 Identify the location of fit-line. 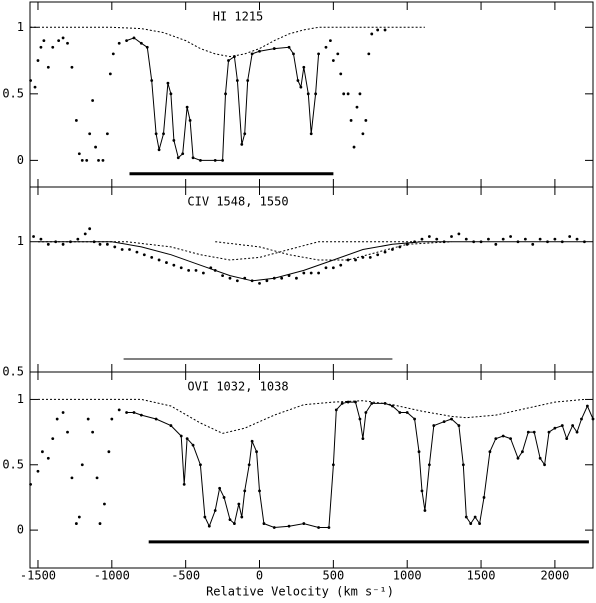
(311, 261).